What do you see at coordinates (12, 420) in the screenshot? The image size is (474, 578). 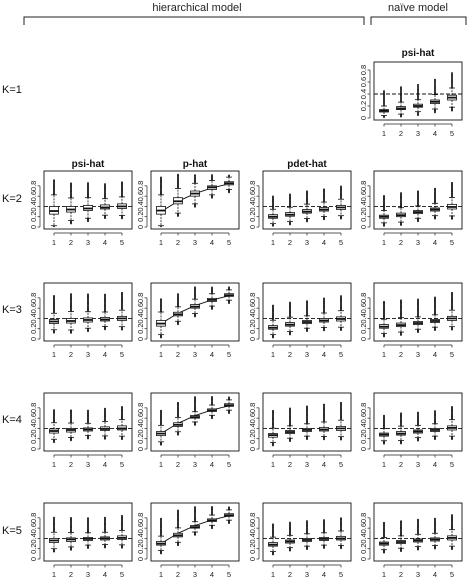 I see `row-label-k4: K=4` at bounding box center [12, 420].